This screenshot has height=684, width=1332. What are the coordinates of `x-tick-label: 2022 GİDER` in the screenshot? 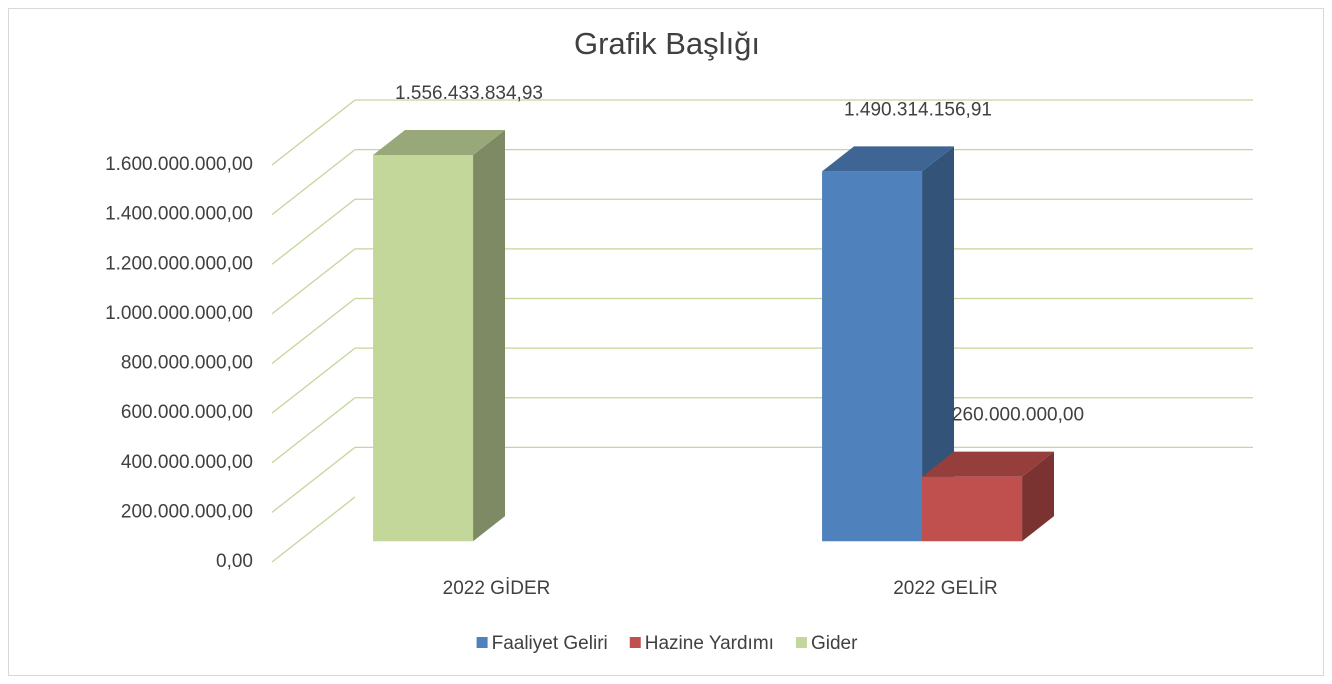 It's located at (497, 588).